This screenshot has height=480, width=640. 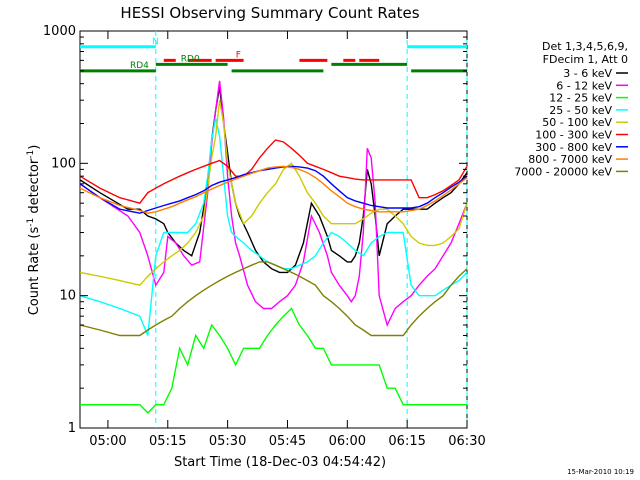 I want to click on legend-label-3: 25 - 50 keV, so click(x=580, y=110).